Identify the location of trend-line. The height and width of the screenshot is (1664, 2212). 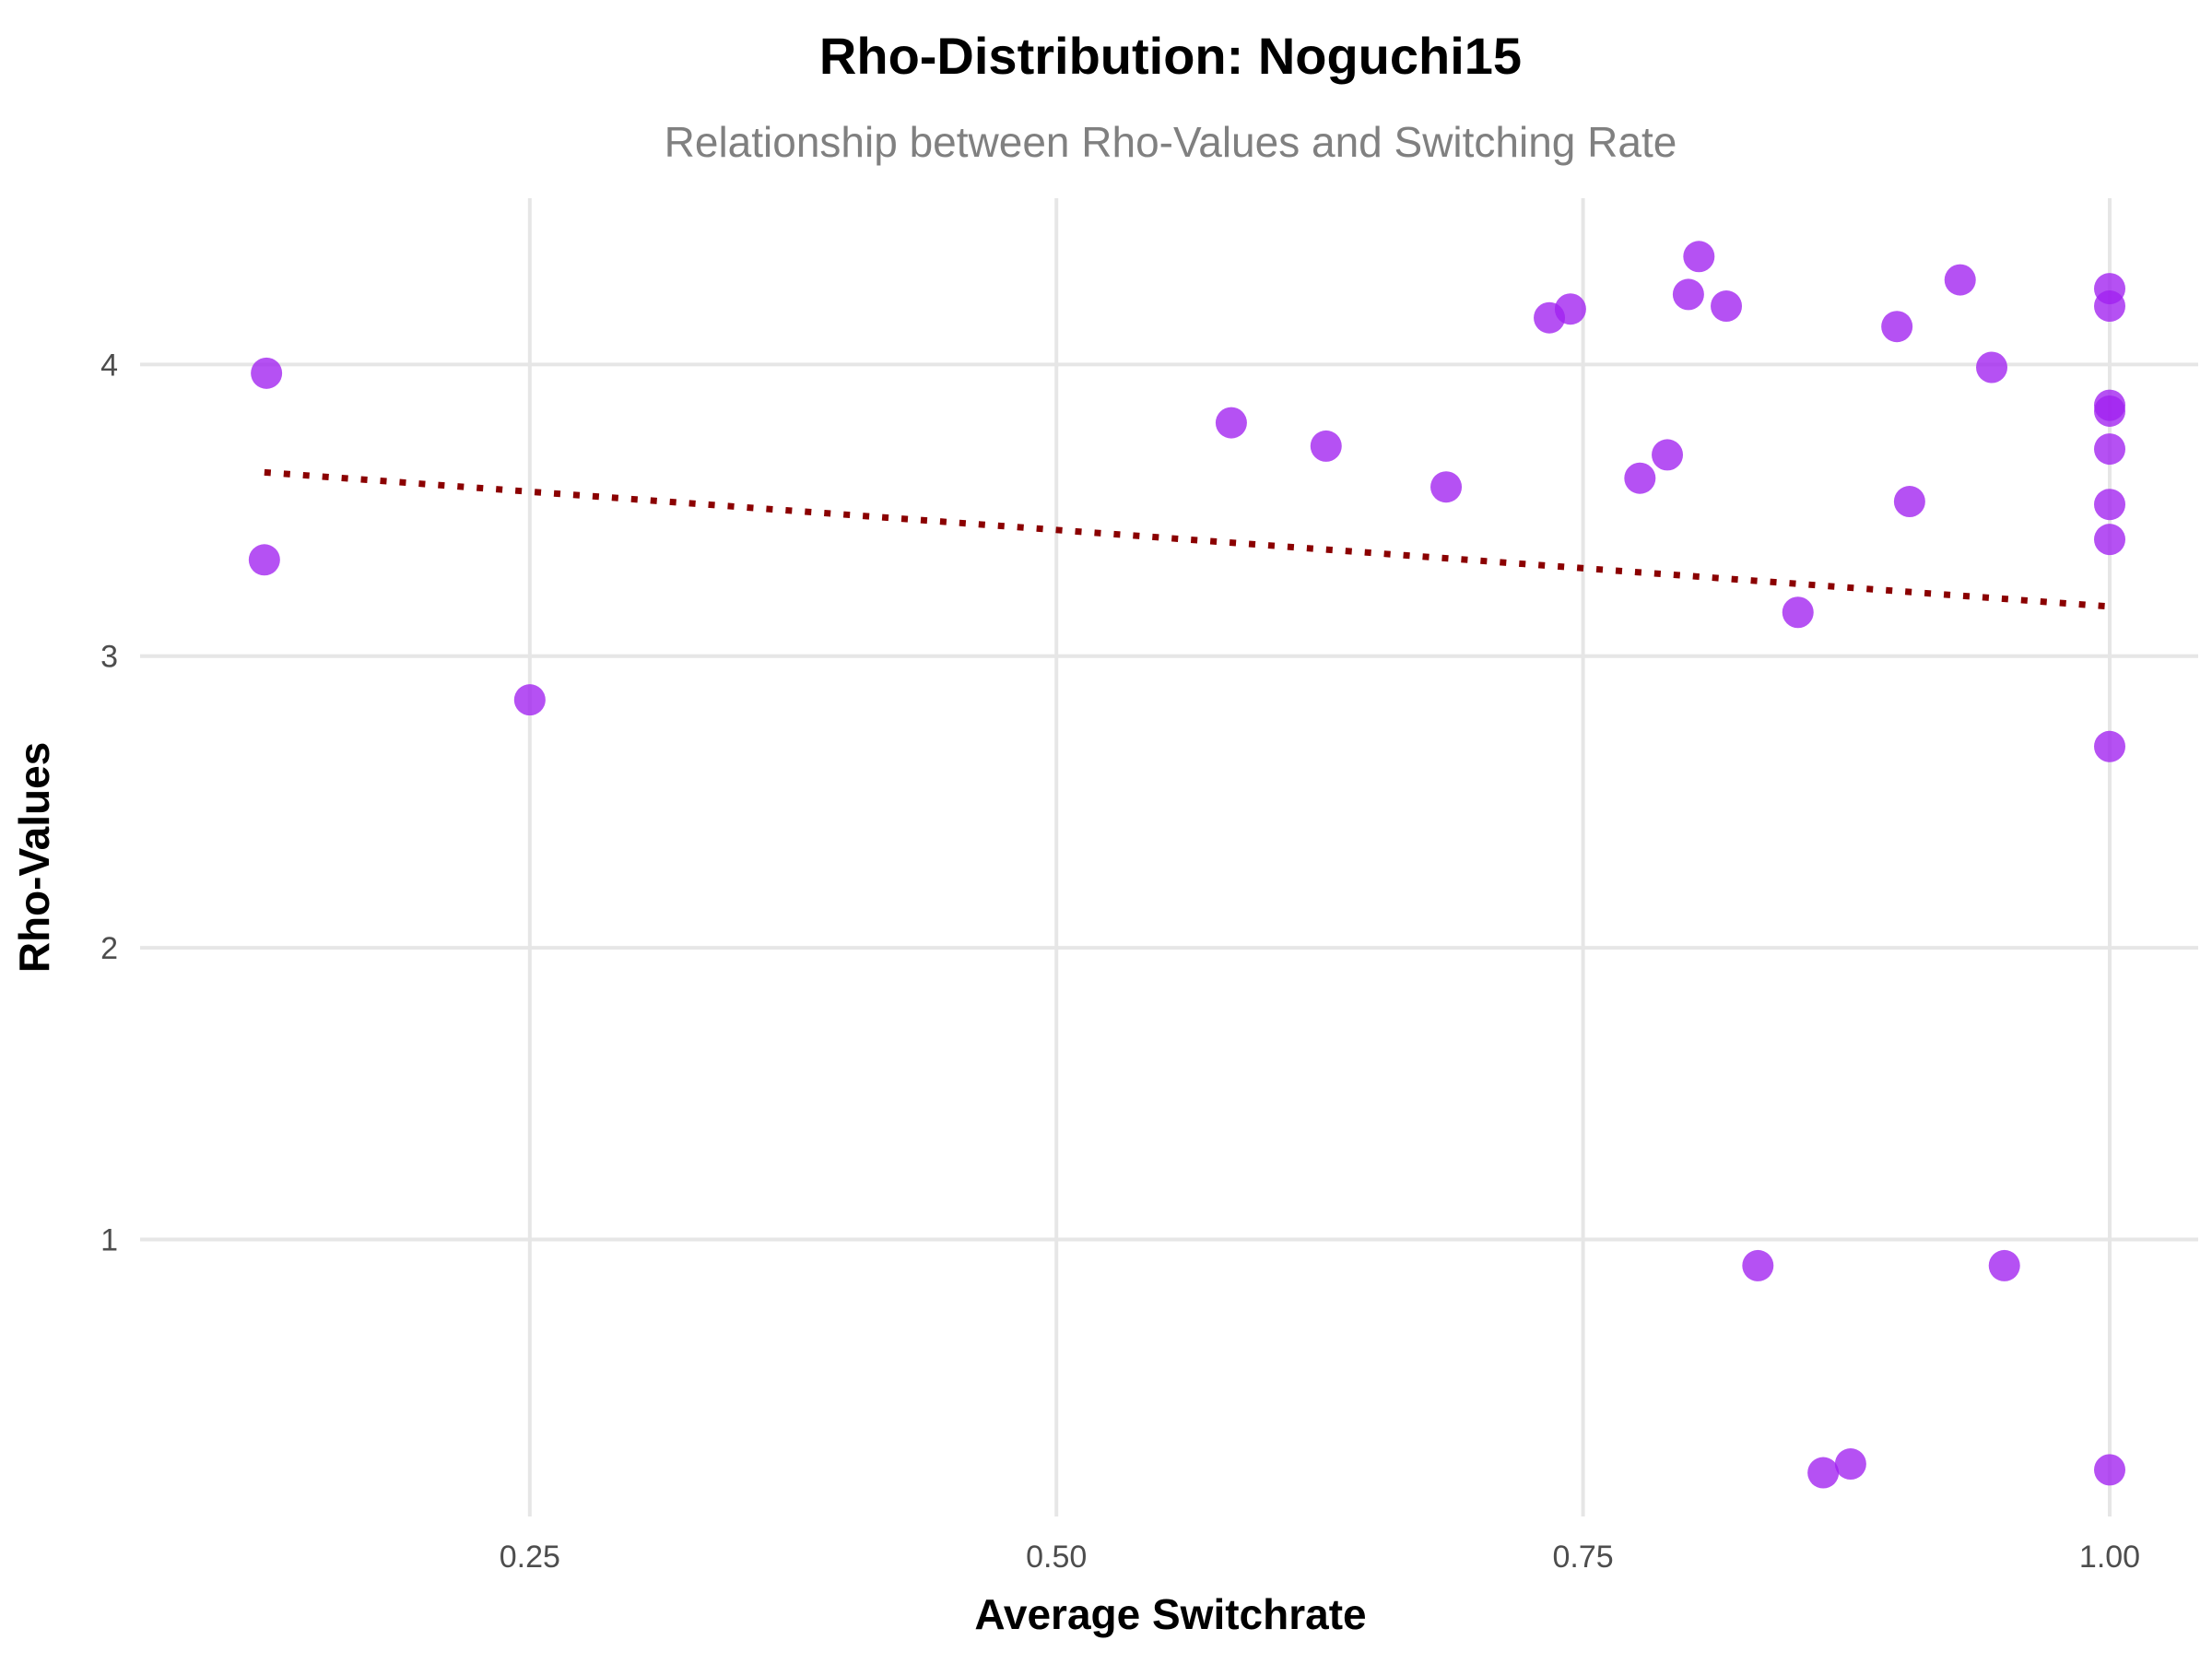
(1187, 539).